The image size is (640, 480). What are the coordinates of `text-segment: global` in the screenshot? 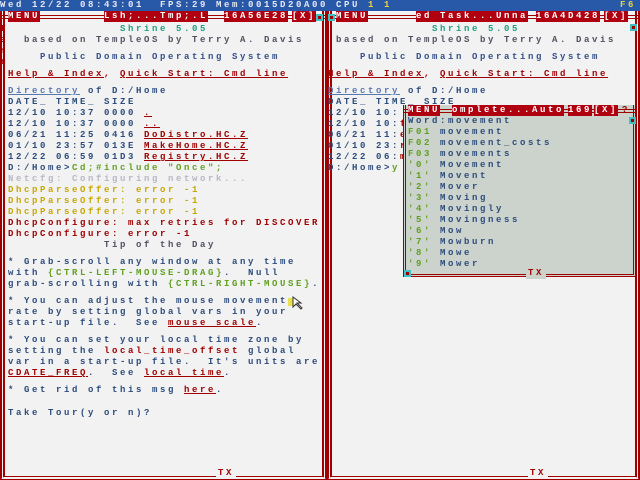 It's located at (268, 351).